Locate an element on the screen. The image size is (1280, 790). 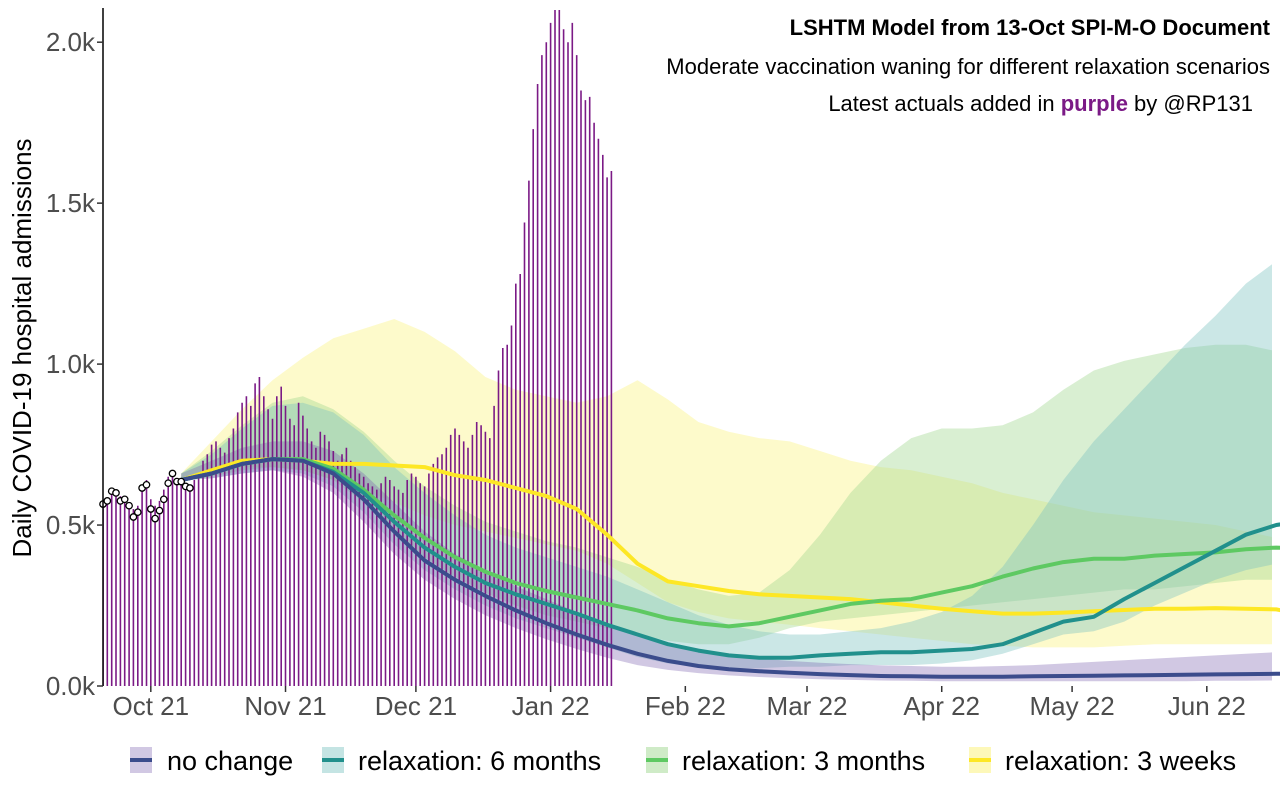
x-tick-label: Nov 21 is located at coordinates (285, 706).